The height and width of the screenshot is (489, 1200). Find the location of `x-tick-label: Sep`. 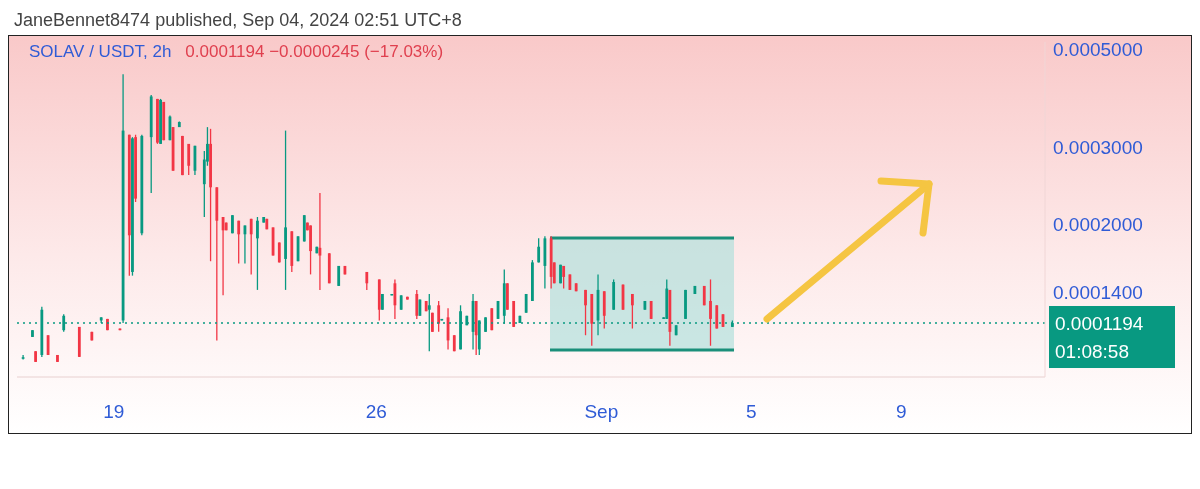

x-tick-label: Sep is located at coordinates (601, 412).